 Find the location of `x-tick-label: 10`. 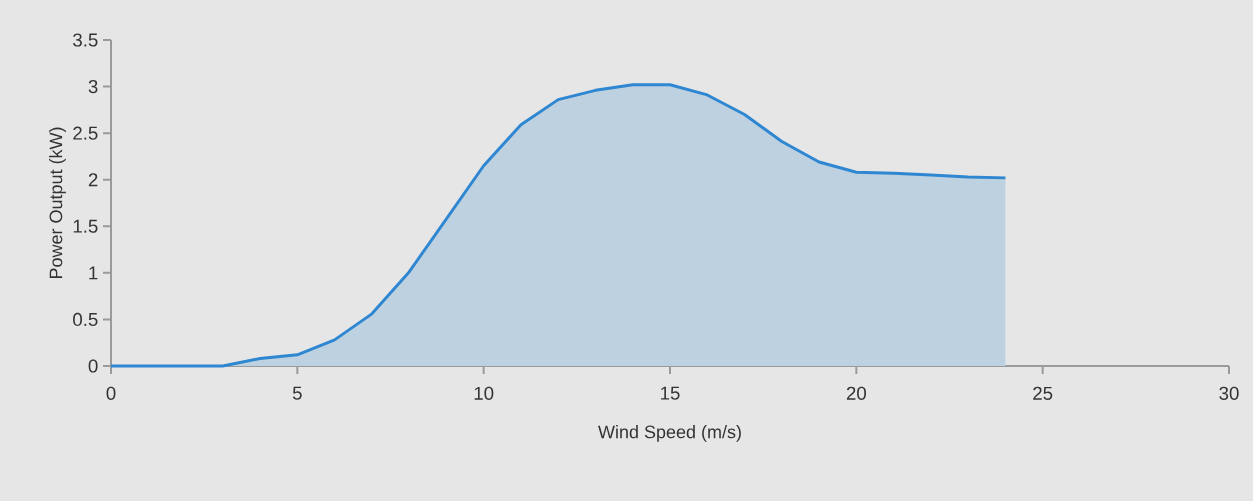

x-tick-label: 10 is located at coordinates (484, 393).